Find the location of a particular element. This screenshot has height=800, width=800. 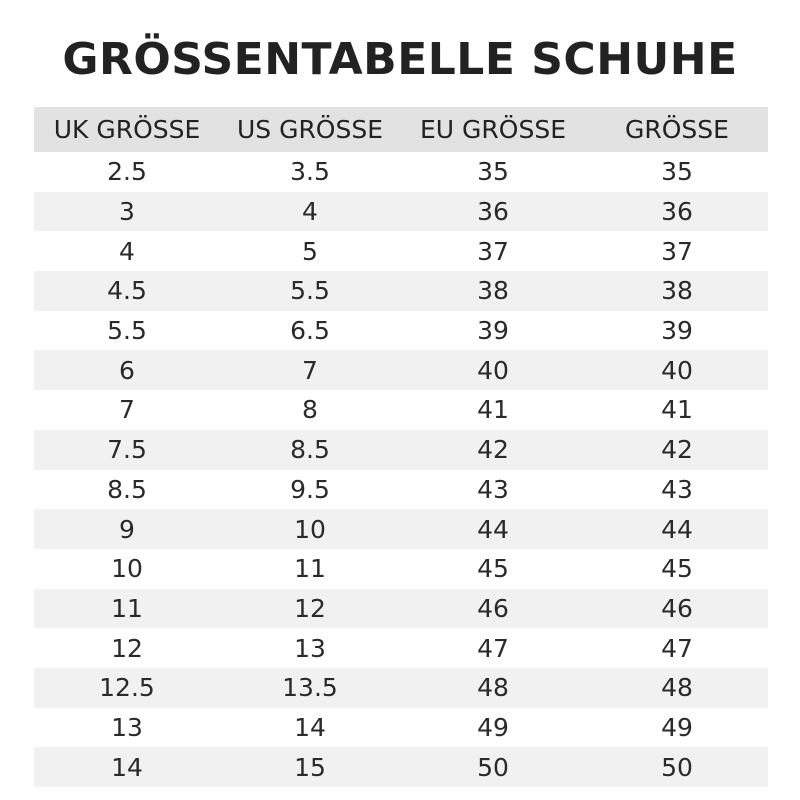

us-size-cell: 5.5 is located at coordinates (310, 291).